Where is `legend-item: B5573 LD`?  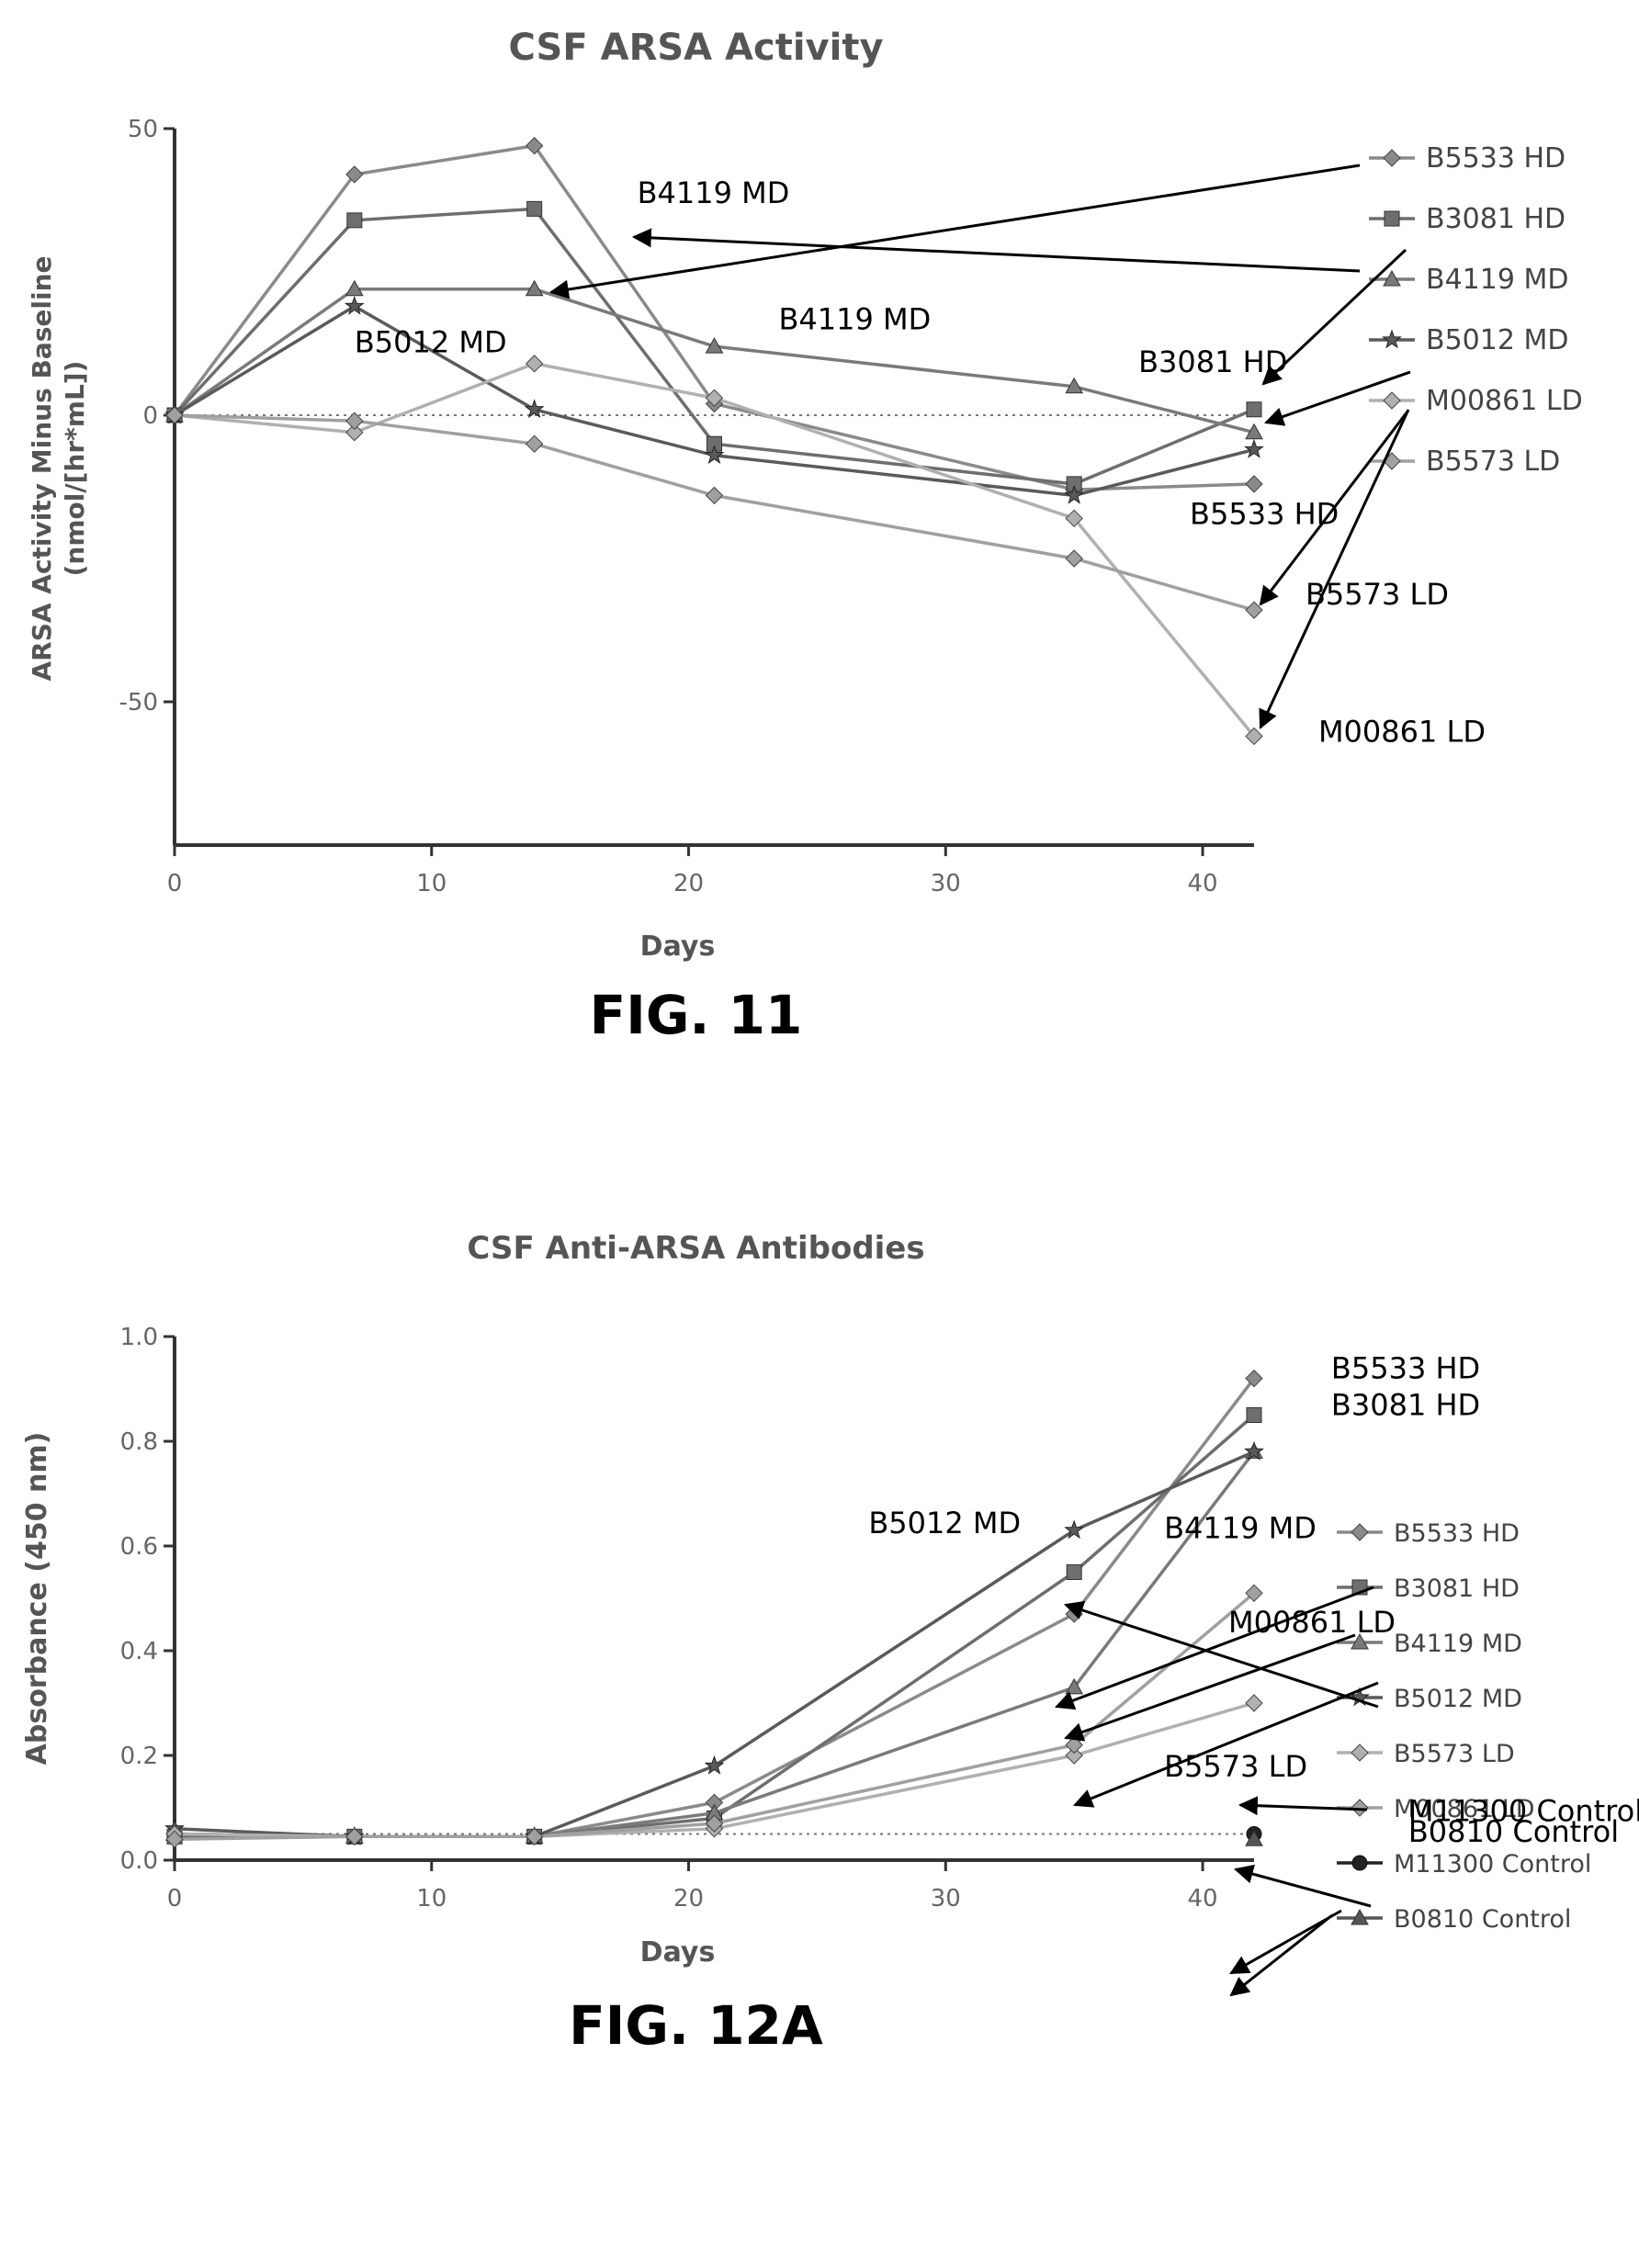
legend-item: B5573 LD is located at coordinates (1426, 1754).